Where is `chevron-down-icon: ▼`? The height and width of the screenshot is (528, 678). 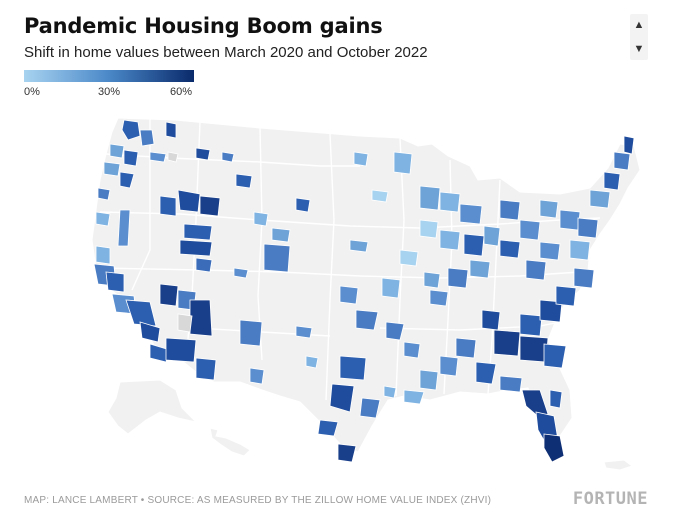 chevron-down-icon: ▼ is located at coordinates (639, 49).